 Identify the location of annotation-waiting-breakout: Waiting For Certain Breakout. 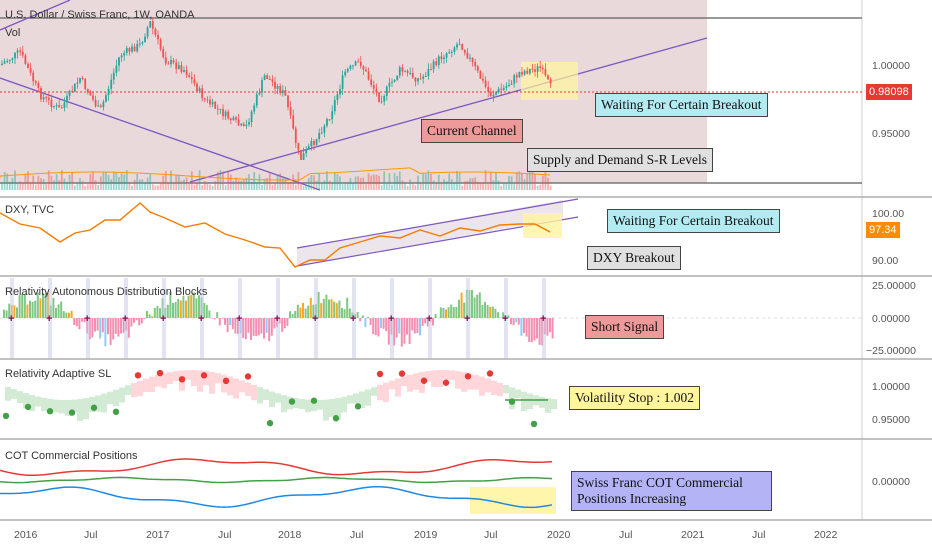
(681, 105).